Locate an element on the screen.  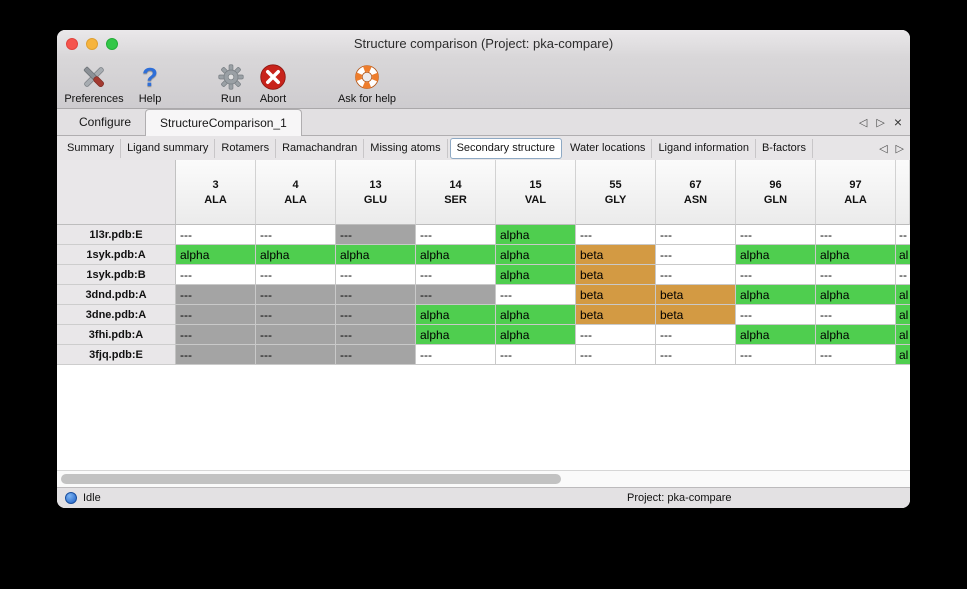
report-tab-missing-atoms: Missing atoms is located at coordinates (406, 148).